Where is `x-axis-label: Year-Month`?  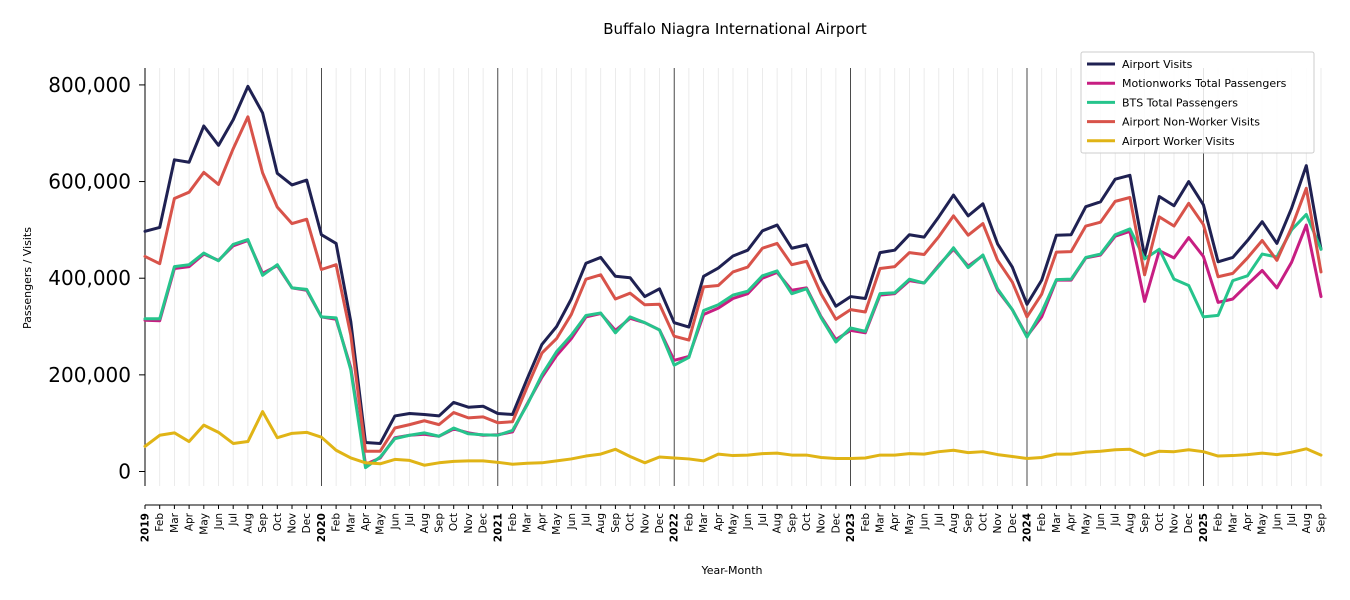
x-axis-label: Year-Month is located at coordinates (731, 570).